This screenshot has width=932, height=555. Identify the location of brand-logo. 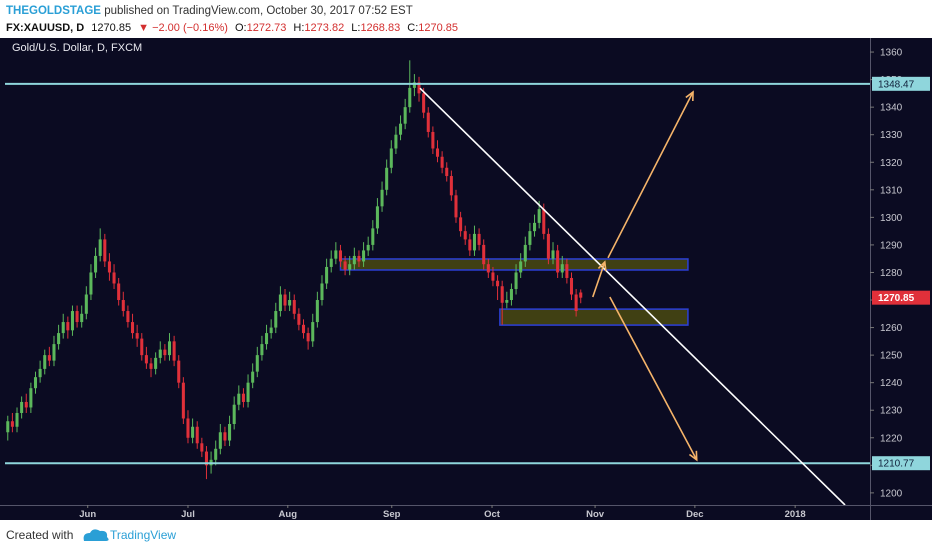
(96, 535).